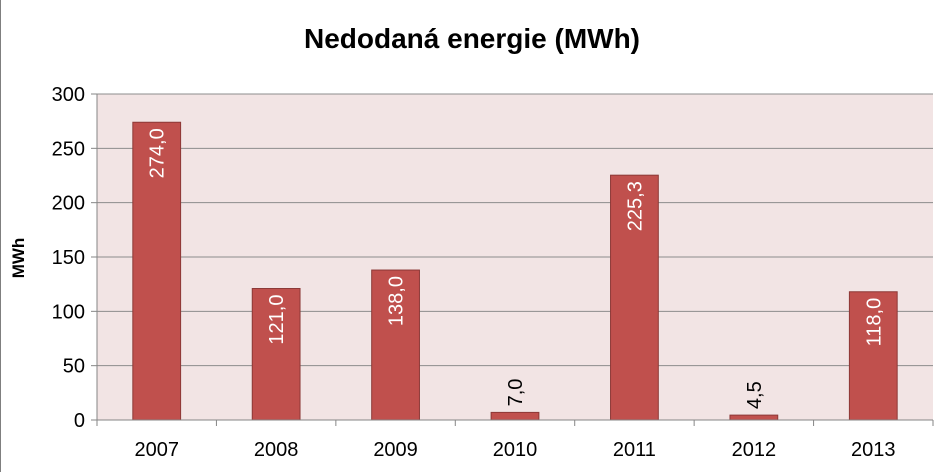 The height and width of the screenshot is (472, 945). Describe the element at coordinates (874, 322) in the screenshot. I see `data-label: 118,0` at that location.